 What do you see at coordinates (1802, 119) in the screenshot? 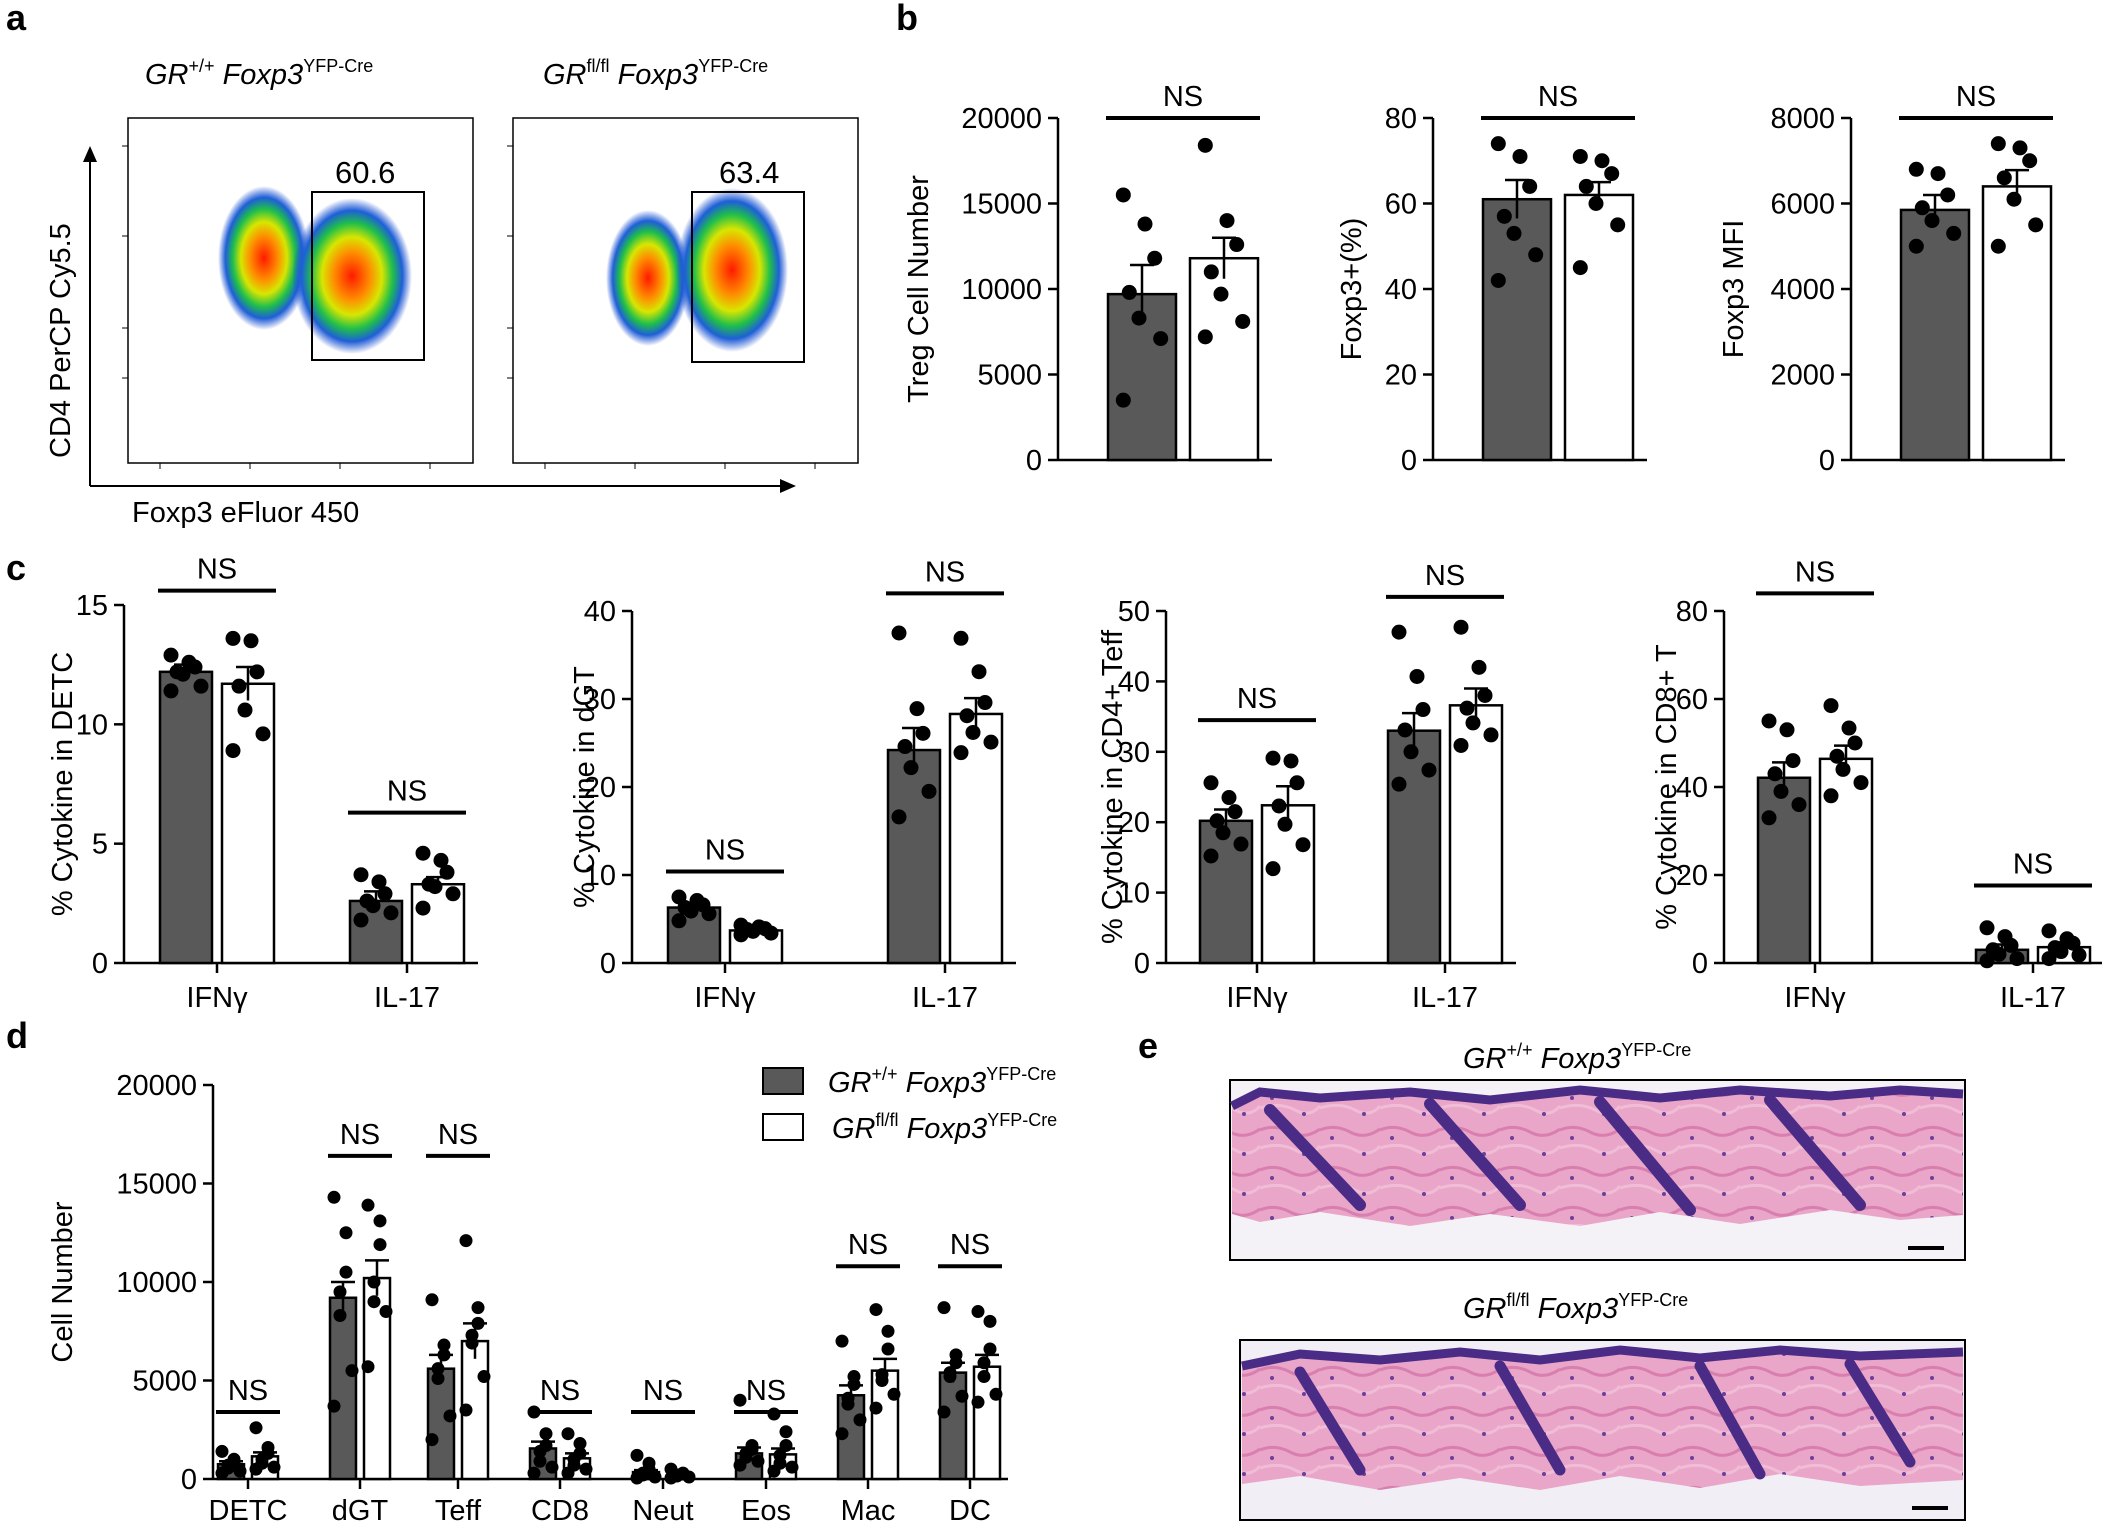
I see `y-tick-label: 8000` at bounding box center [1802, 119].